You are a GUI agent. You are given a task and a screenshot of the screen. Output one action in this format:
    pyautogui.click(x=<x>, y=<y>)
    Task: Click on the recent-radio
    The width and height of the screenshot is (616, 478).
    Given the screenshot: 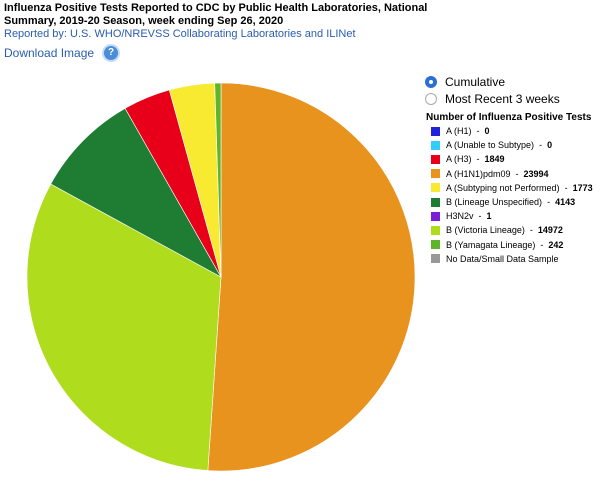 What is the action you would take?
    pyautogui.click(x=431, y=99)
    